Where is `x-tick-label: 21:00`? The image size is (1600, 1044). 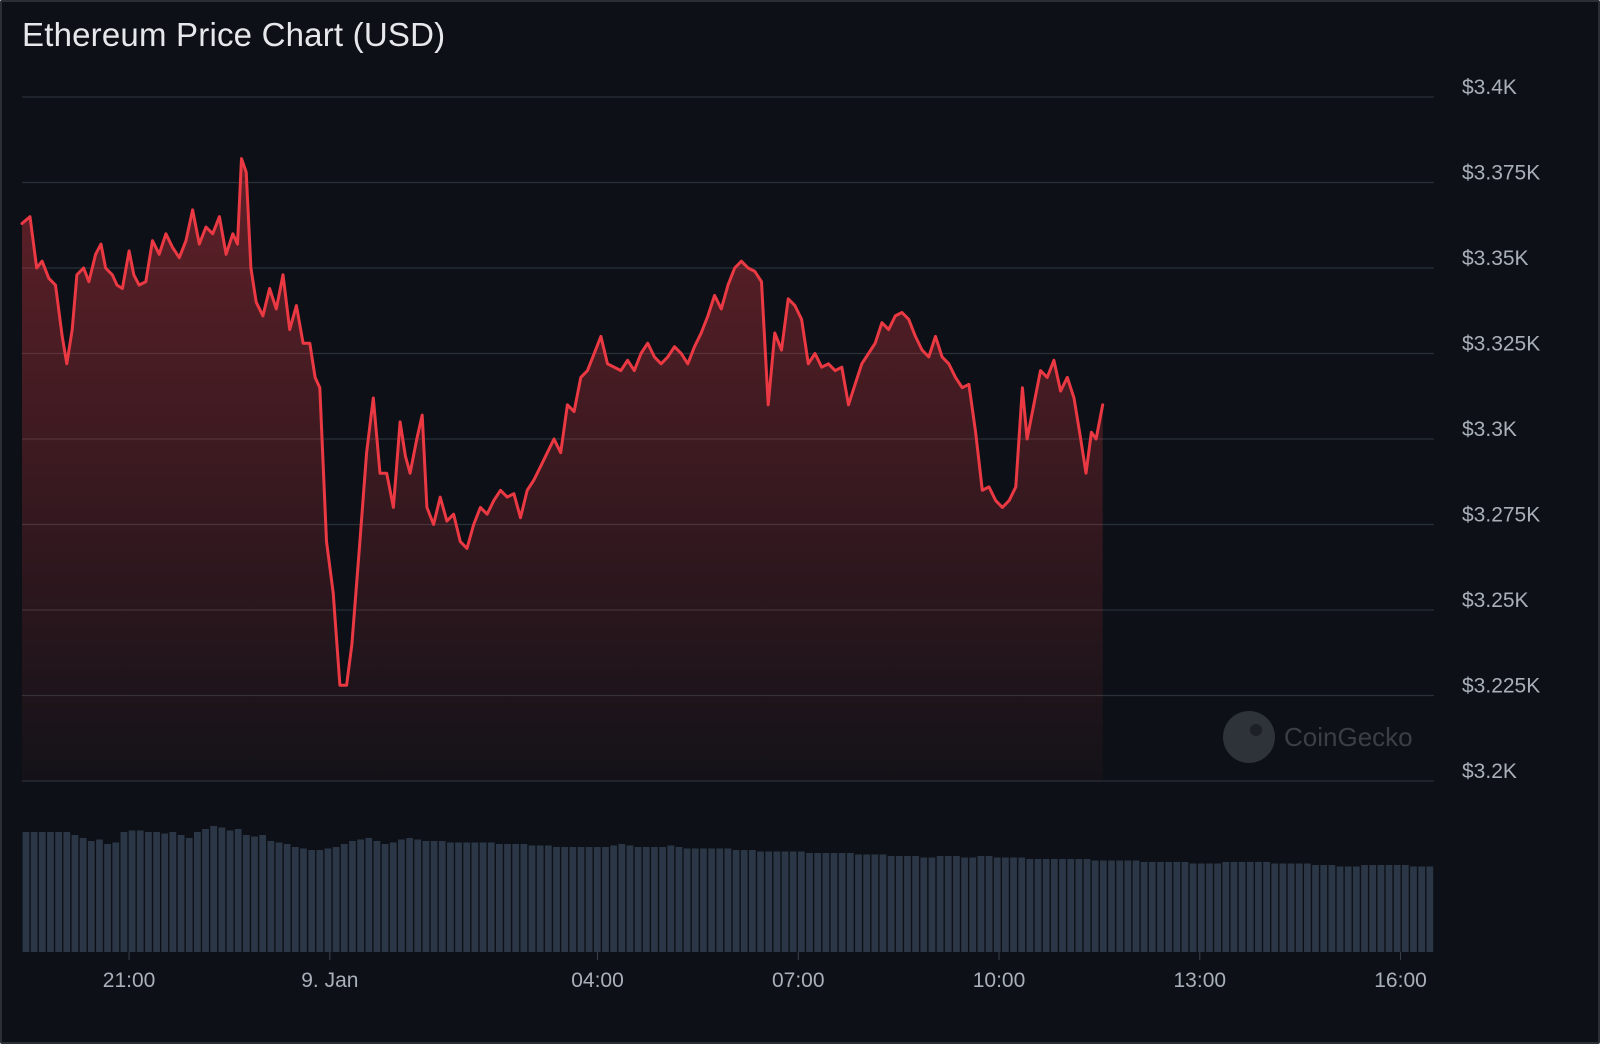 x-tick-label: 21:00 is located at coordinates (129, 980).